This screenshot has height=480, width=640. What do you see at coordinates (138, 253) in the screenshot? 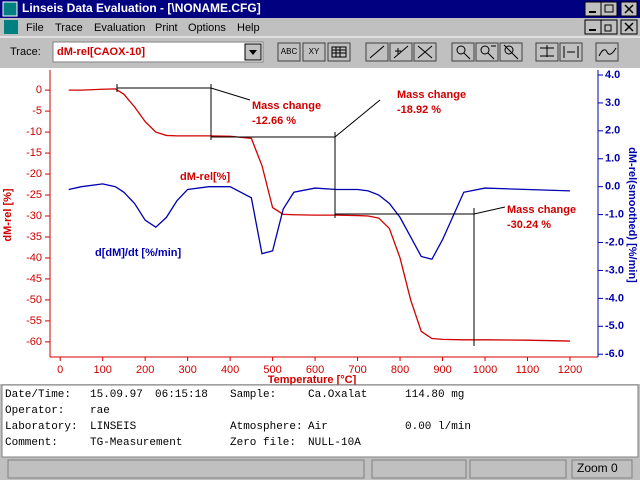
I see `series-label: d[dM]/dt [%/min]` at bounding box center [138, 253].